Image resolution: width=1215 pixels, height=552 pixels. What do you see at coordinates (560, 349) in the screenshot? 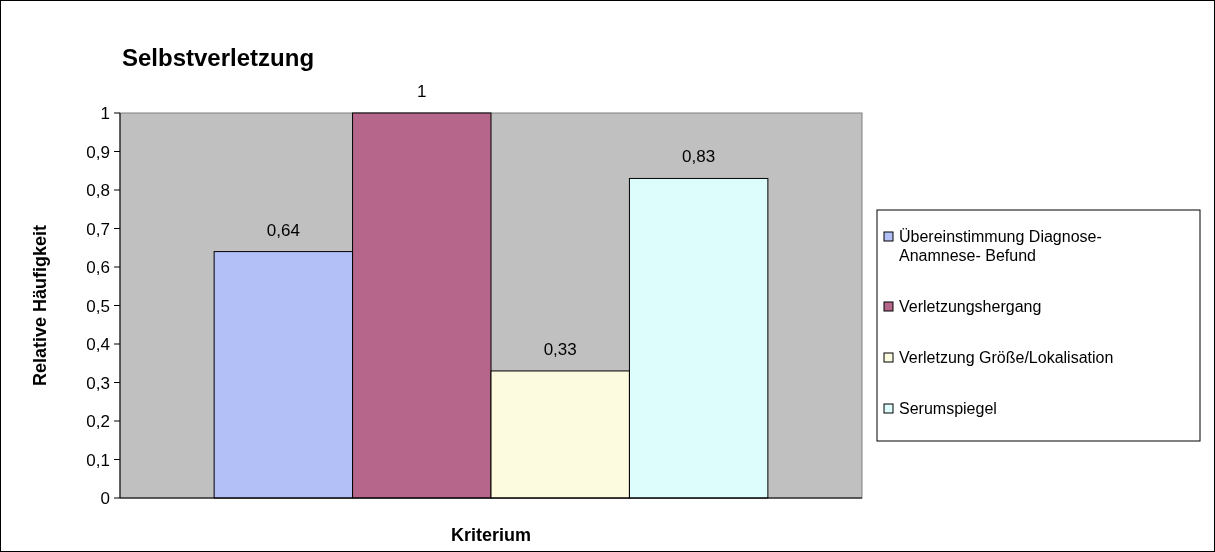
I see `data-label: 0,33` at bounding box center [560, 349].